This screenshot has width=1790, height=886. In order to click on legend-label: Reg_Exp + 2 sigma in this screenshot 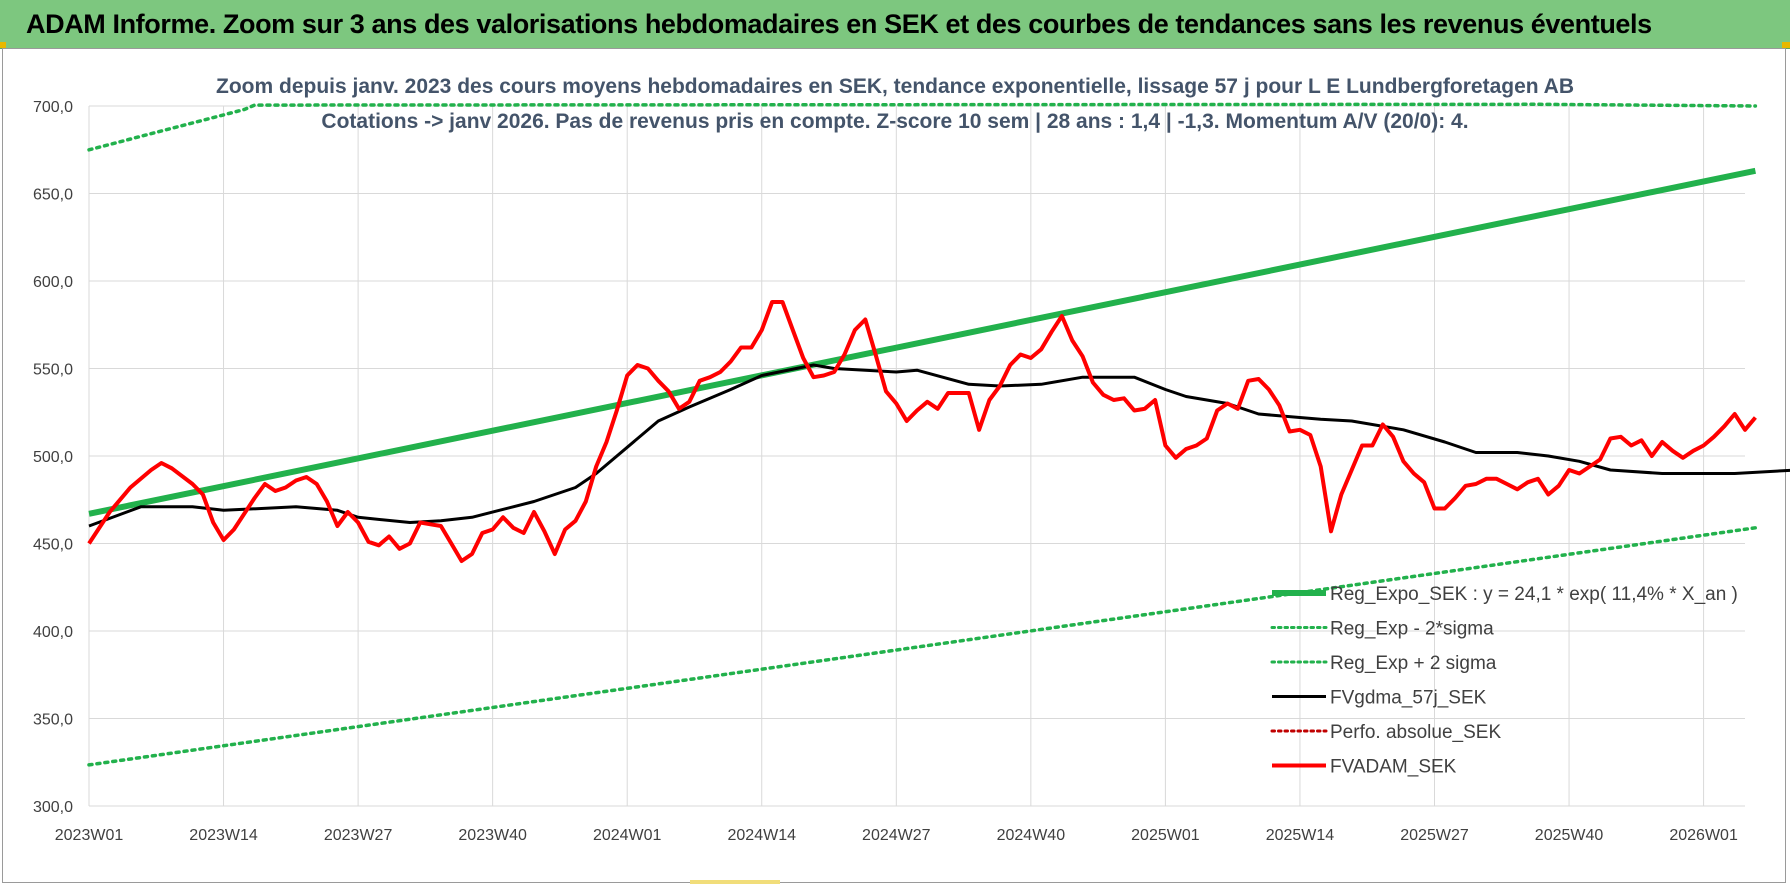, I will do `click(1413, 663)`.